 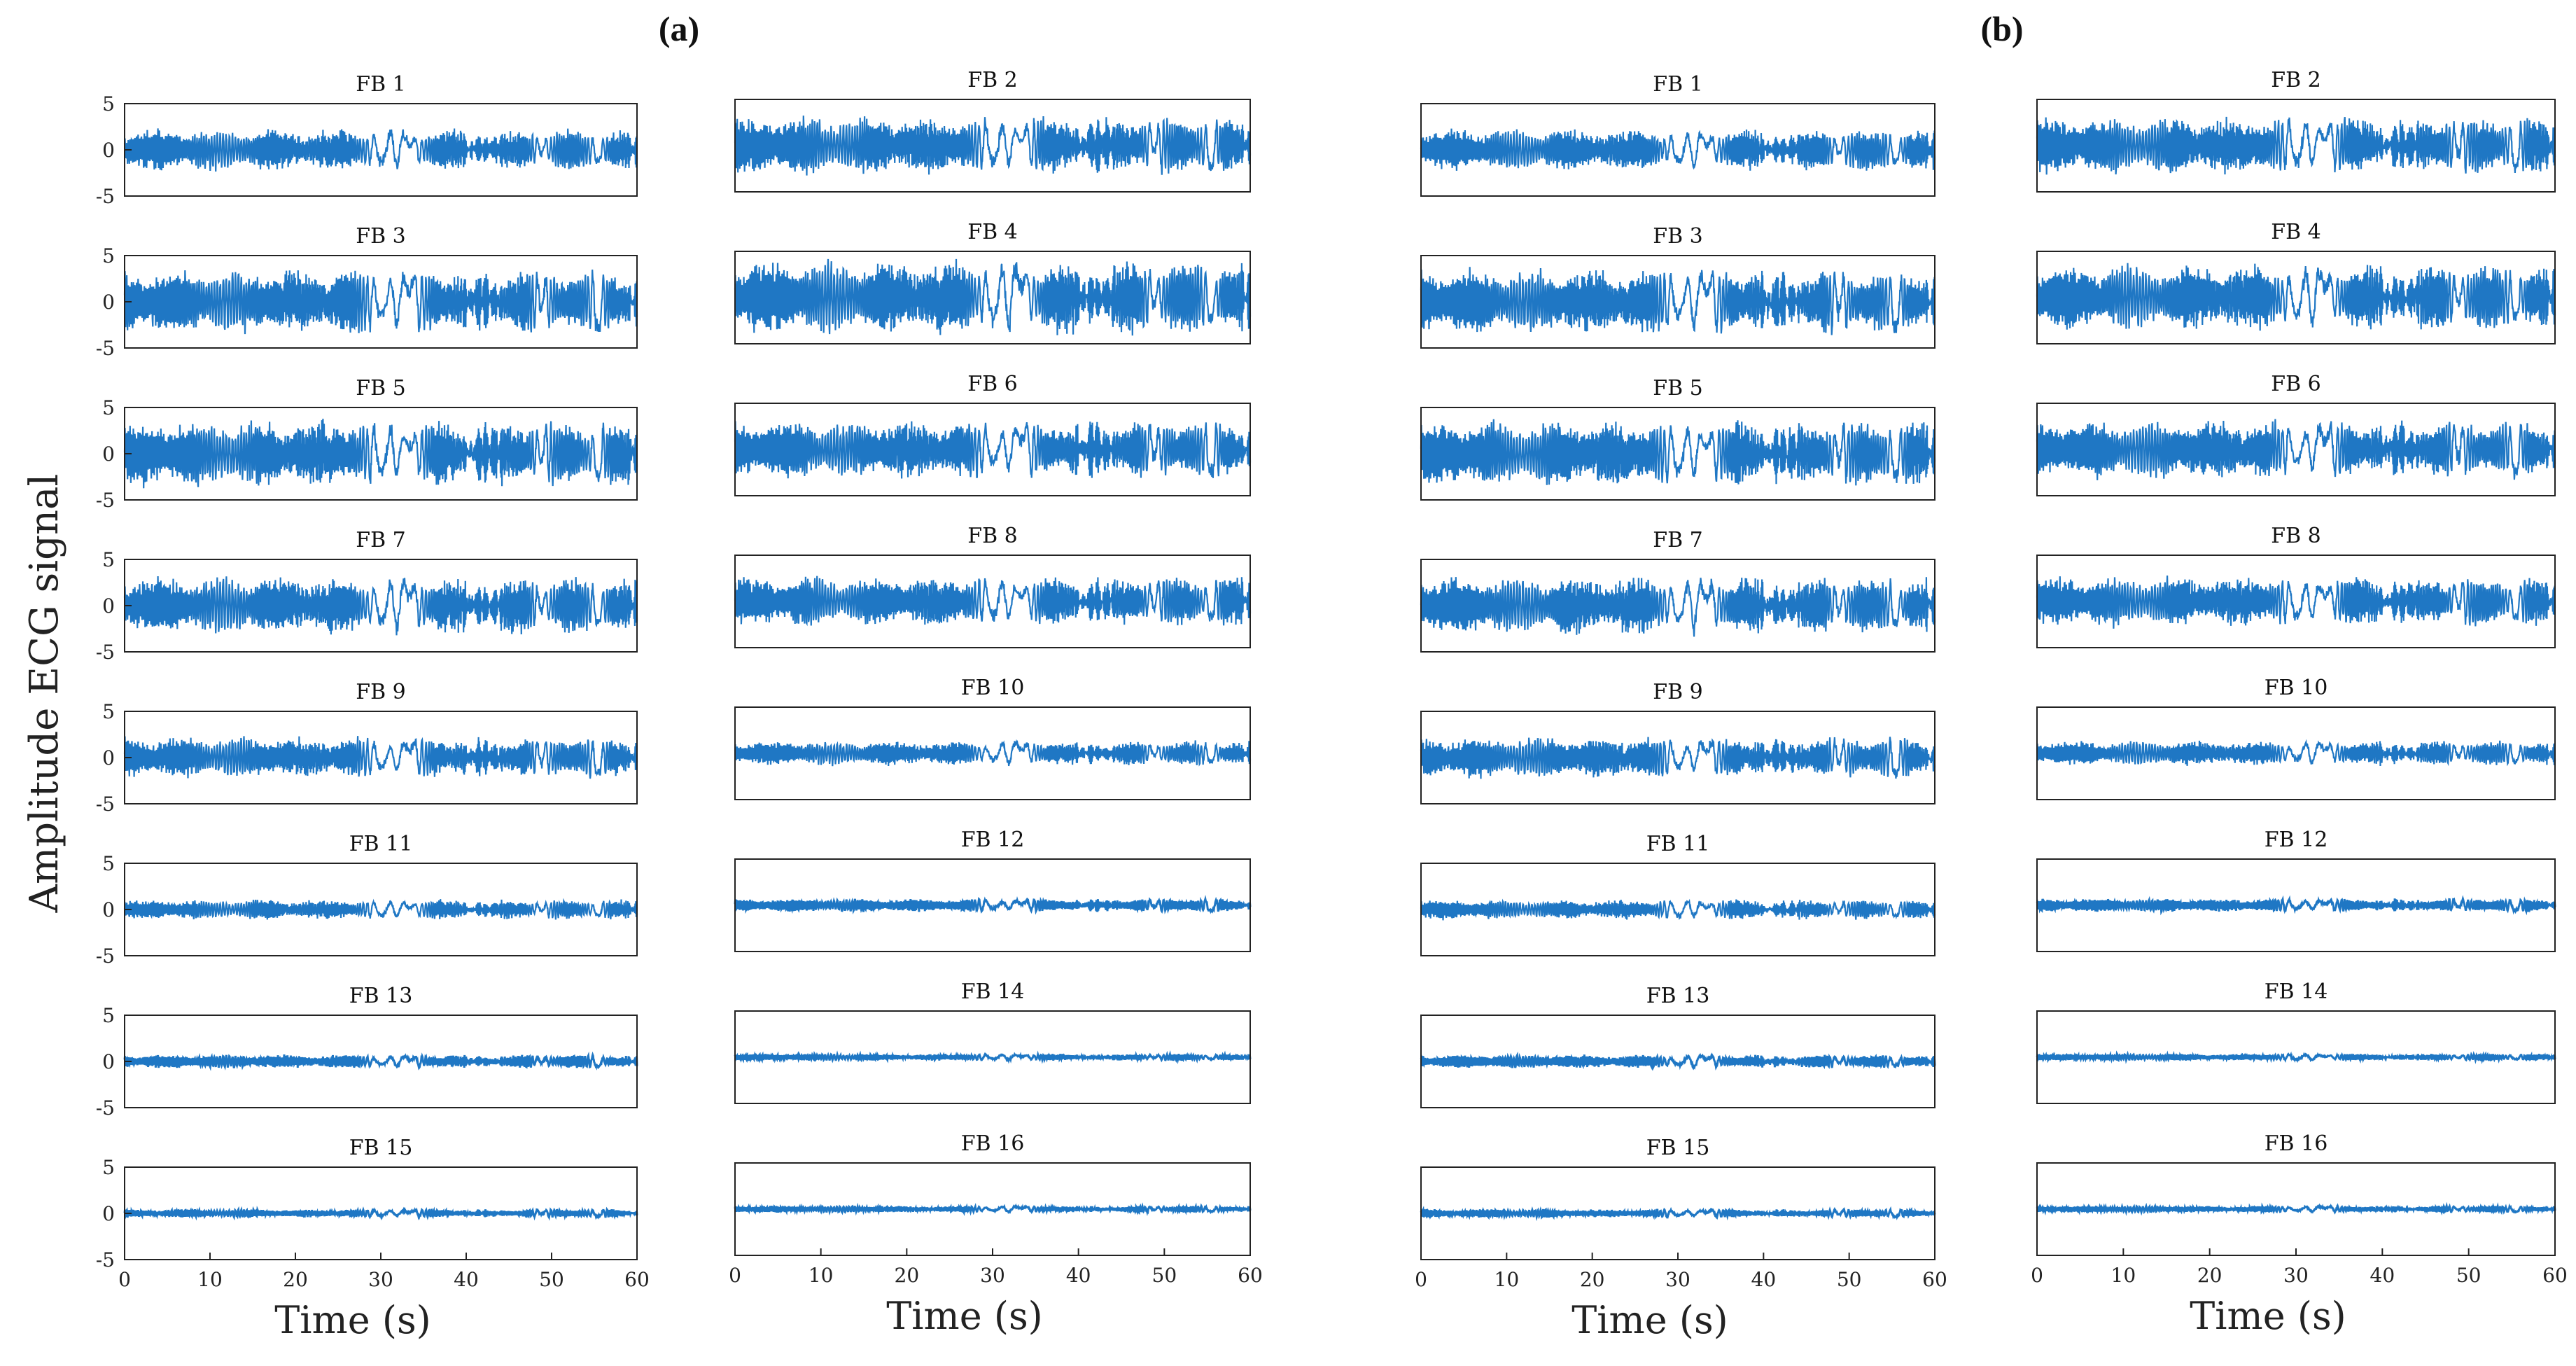 I want to click on subplot-a-fb6: FB 6, so click(x=993, y=434).